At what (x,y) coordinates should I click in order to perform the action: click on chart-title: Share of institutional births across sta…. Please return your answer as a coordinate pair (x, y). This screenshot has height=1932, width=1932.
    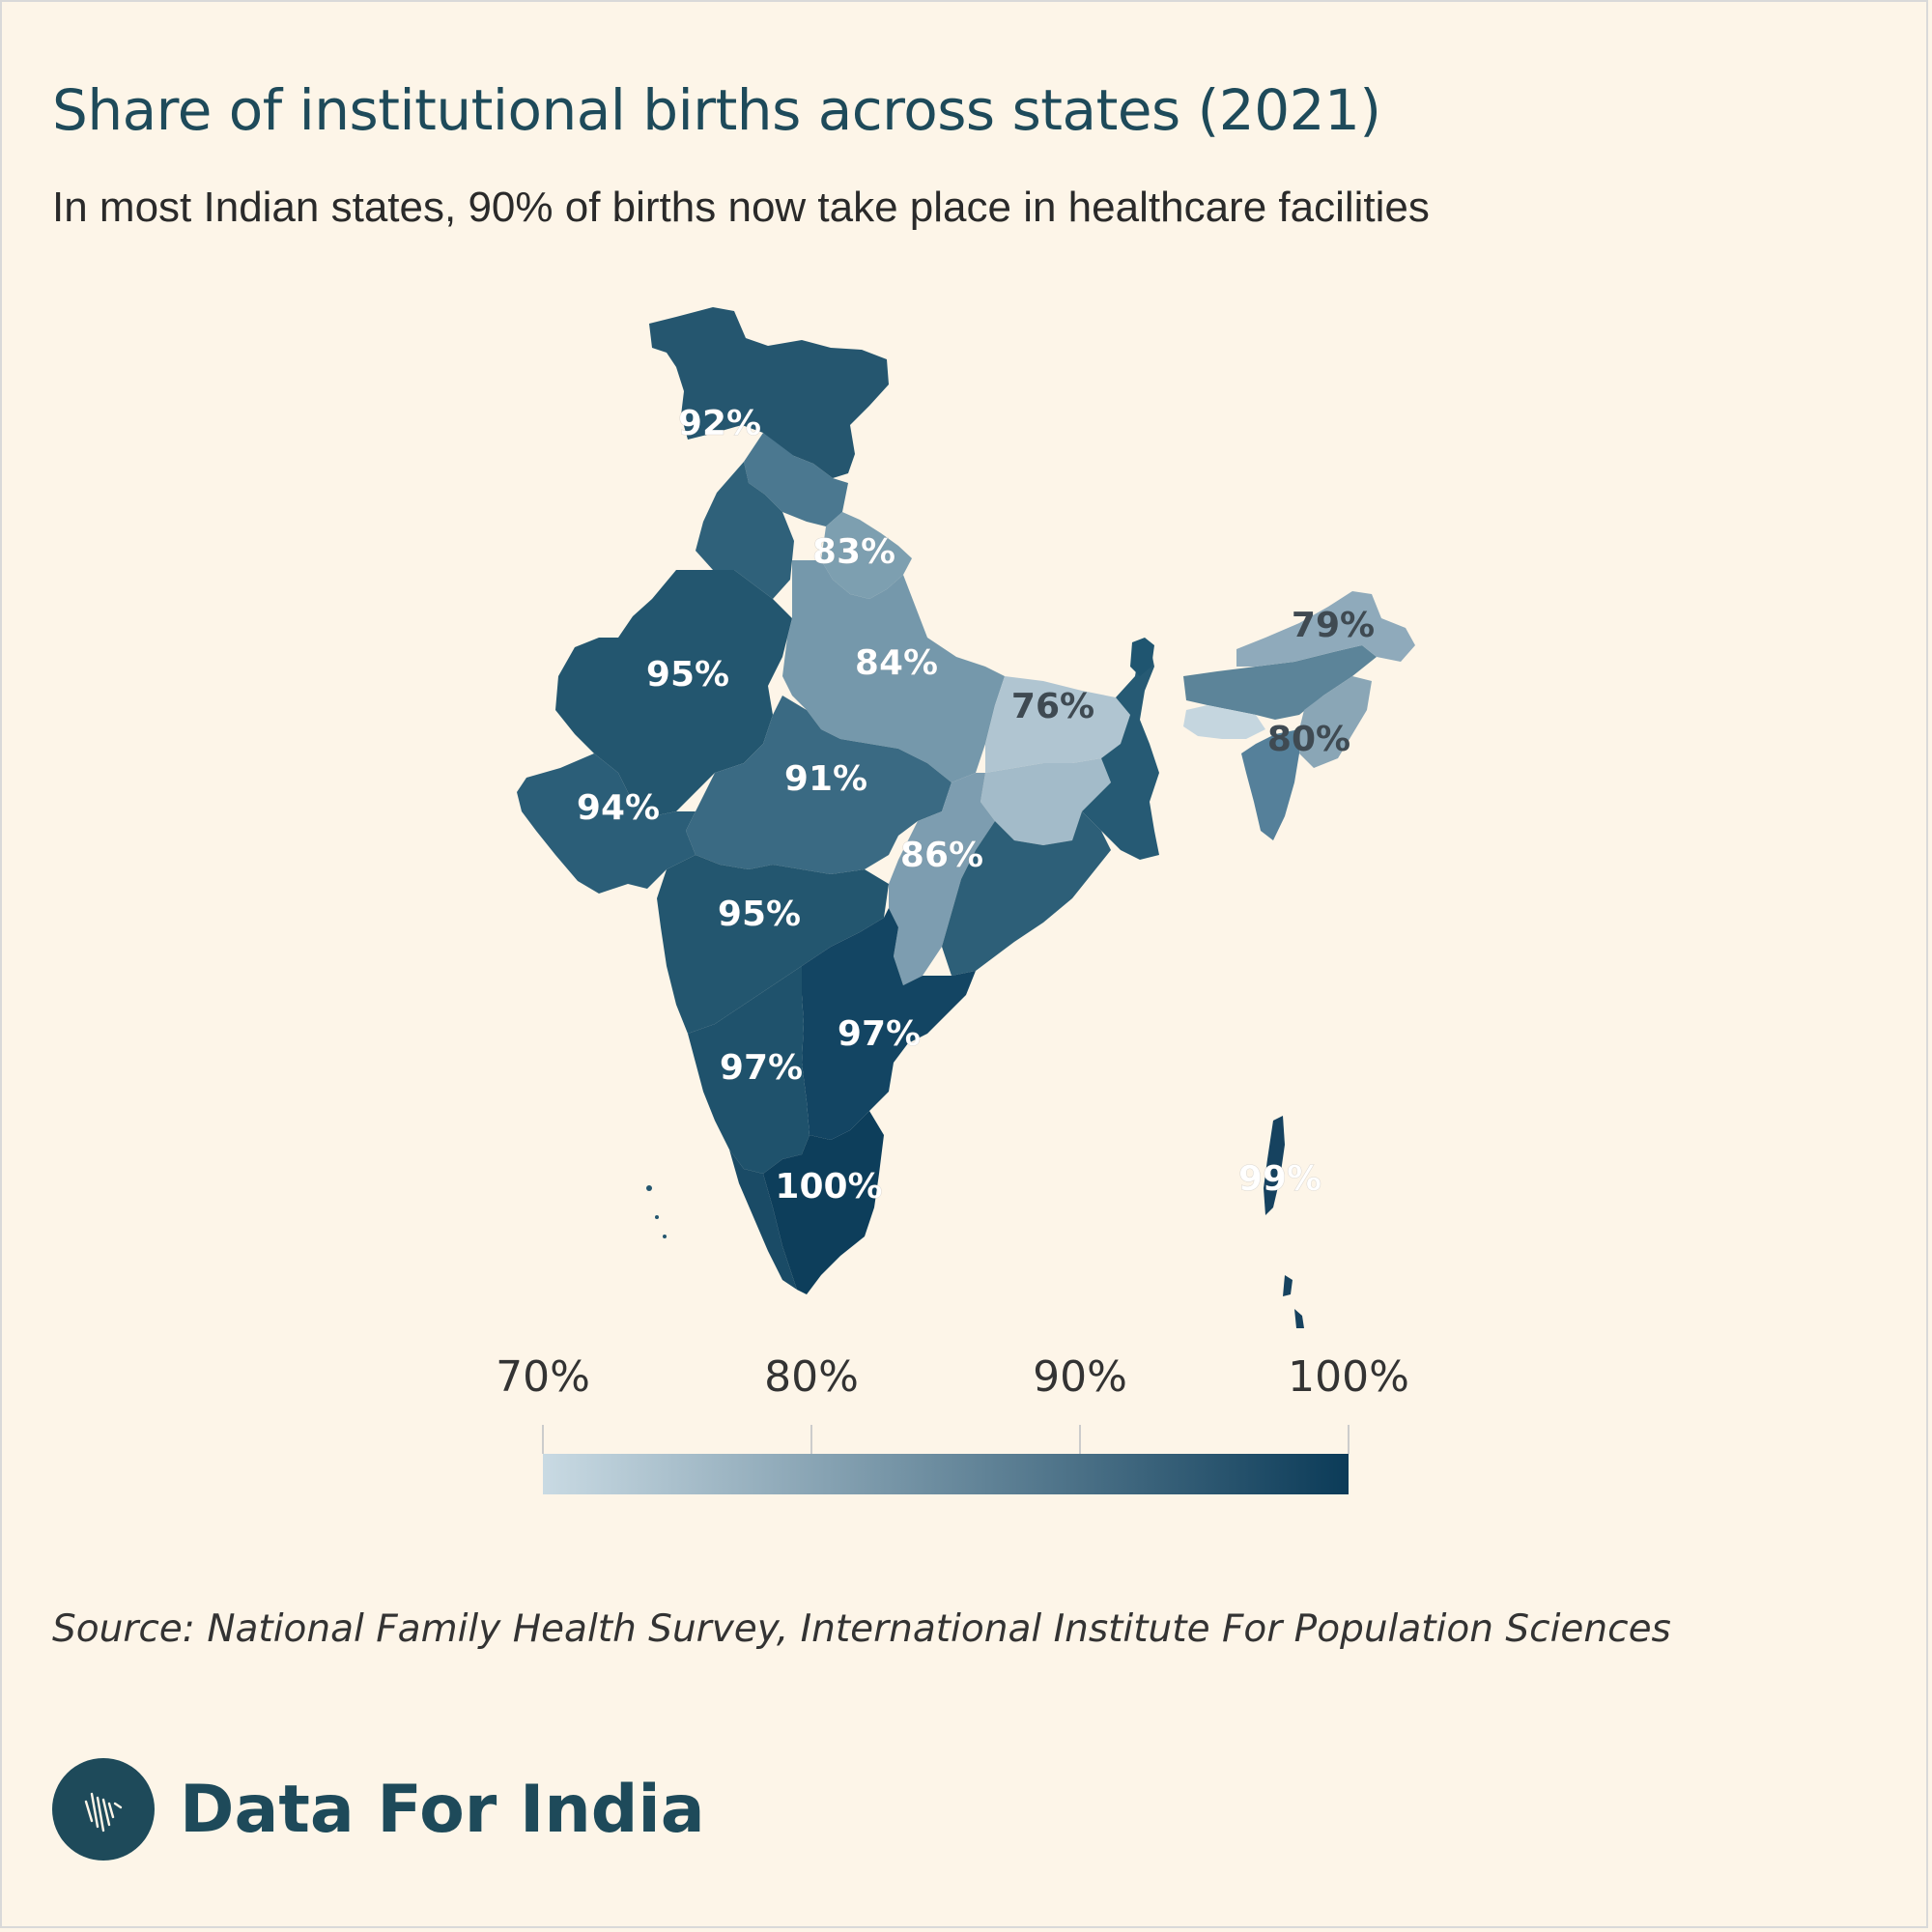
    Looking at the image, I should click on (716, 110).